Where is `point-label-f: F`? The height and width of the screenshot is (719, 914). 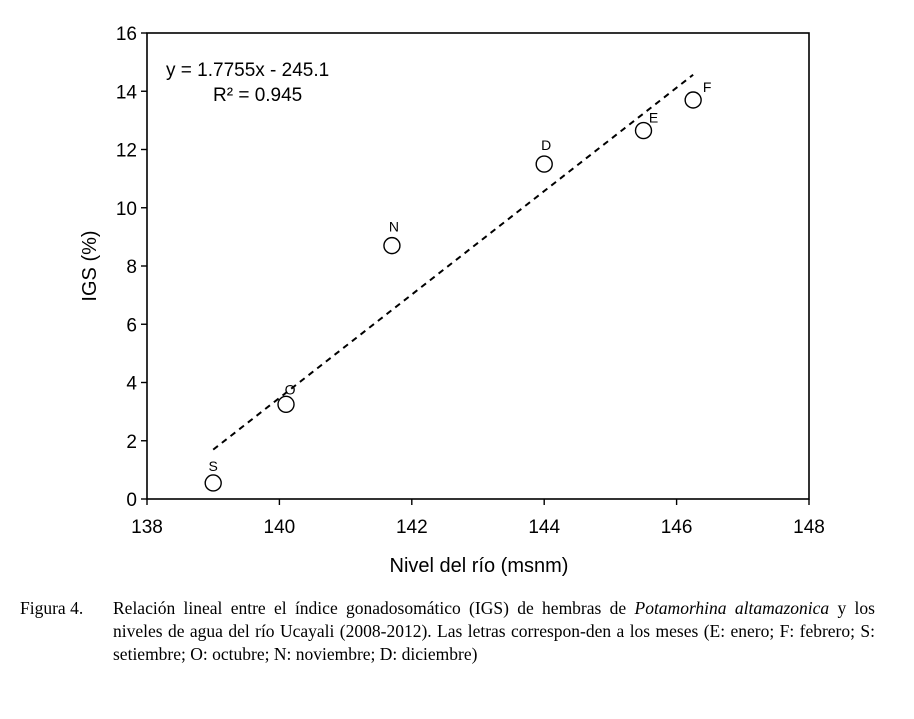
point-label-f: F is located at coordinates (707, 87).